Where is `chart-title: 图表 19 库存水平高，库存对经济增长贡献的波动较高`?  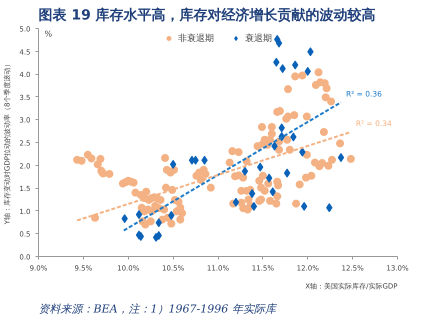 chart-title: 图表 19 库存水平高，库存对经济增长贡献的波动较高 is located at coordinates (207, 15).